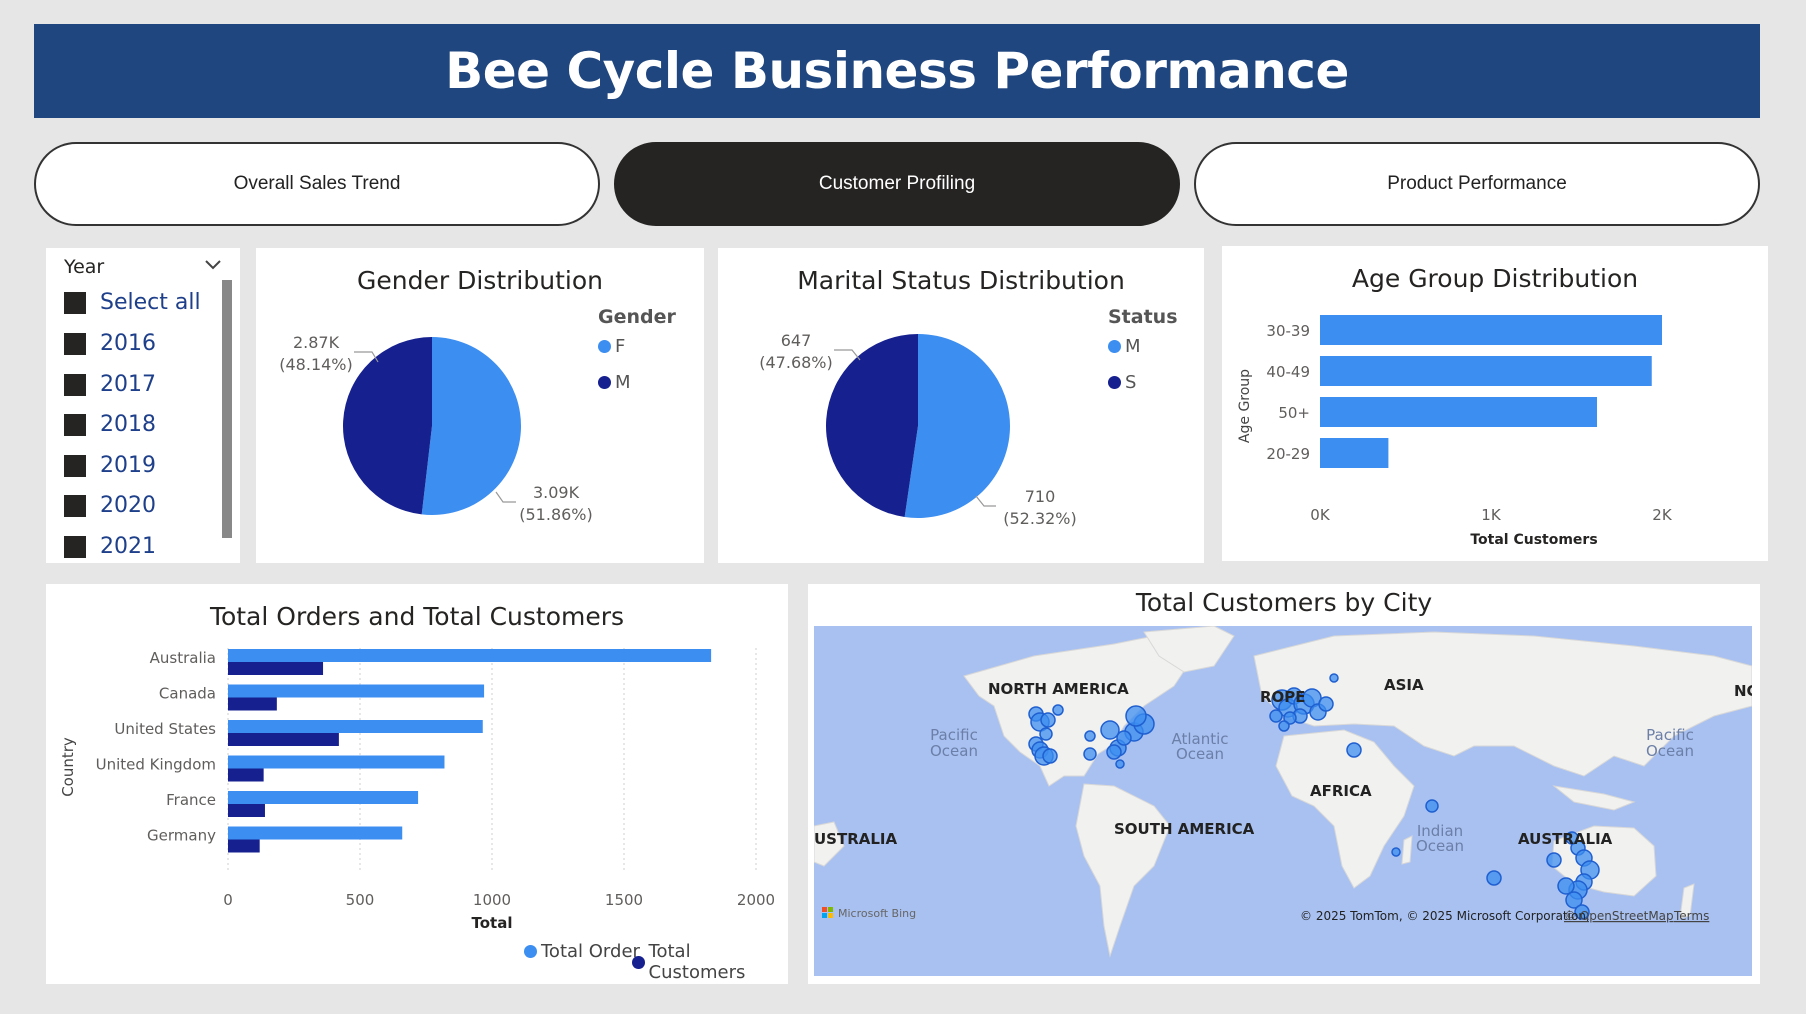 The width and height of the screenshot is (1806, 1014). Describe the element at coordinates (1477, 184) in the screenshot. I see `nav-button-product-performance: Product Performance` at that location.